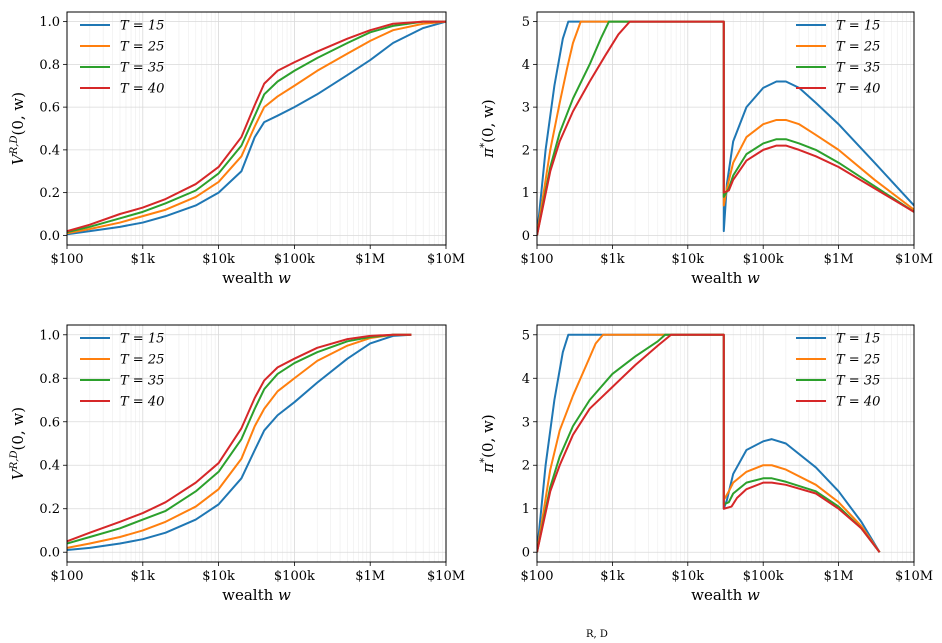 Image resolution: width=942 pixels, height=643 pixels. I want to click on grid, so click(256, 128).